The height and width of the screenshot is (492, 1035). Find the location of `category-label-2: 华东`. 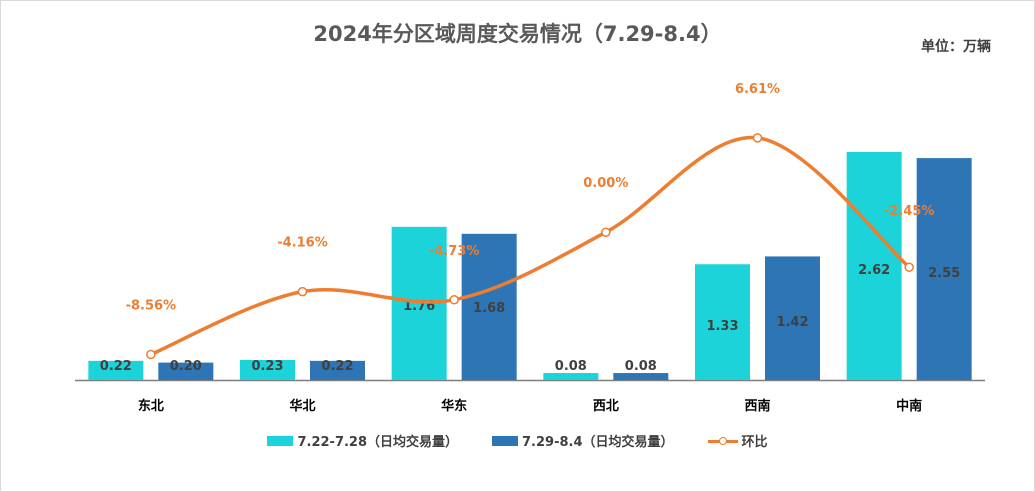

category-label-2: 华东 is located at coordinates (454, 406).